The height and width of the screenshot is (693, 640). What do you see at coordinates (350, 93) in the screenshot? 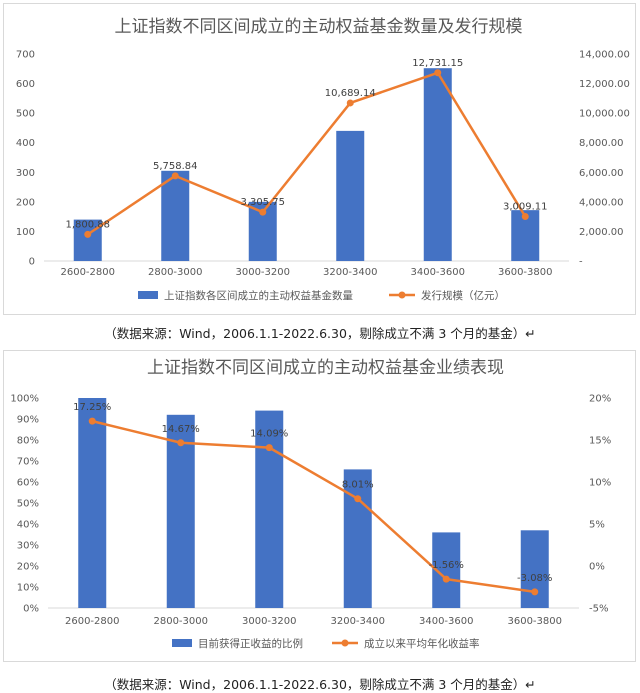
I see `data-label: 10,689.14` at bounding box center [350, 93].